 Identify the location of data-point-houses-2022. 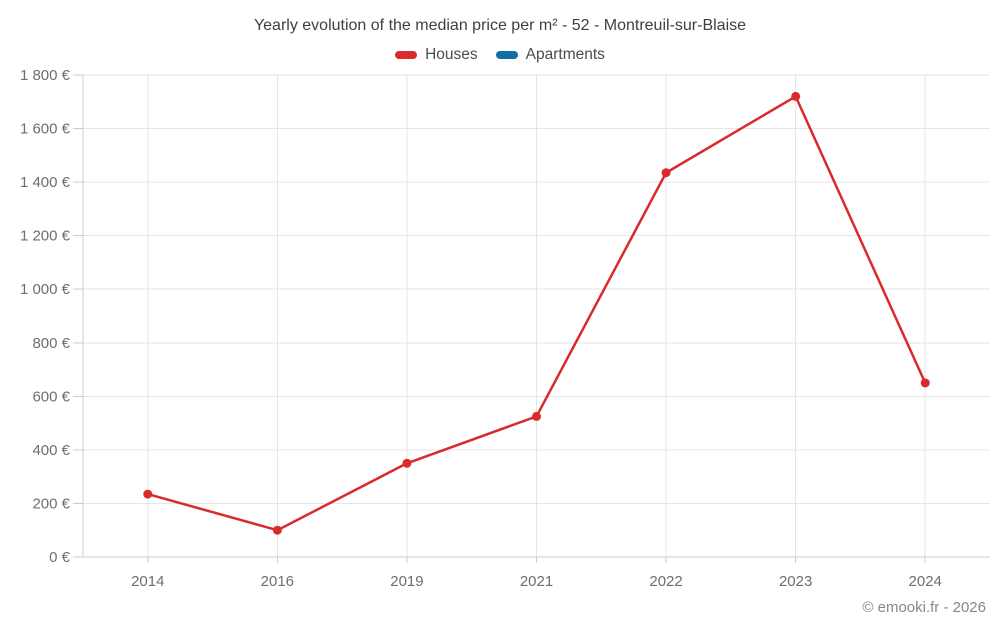
(666, 173).